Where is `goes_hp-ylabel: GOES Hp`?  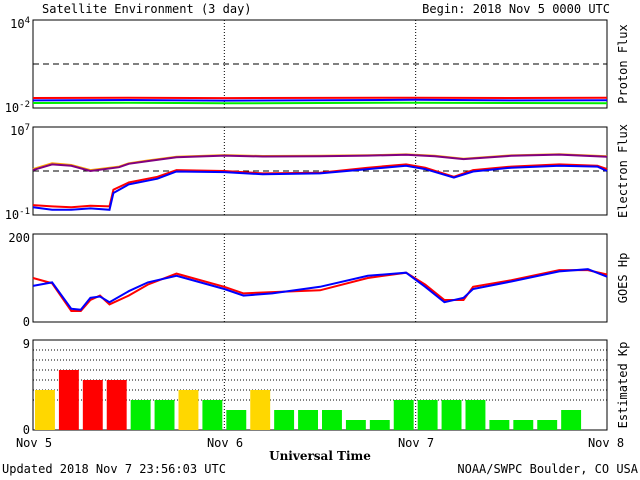
goes_hp-ylabel: GOES Hp is located at coordinates (623, 278).